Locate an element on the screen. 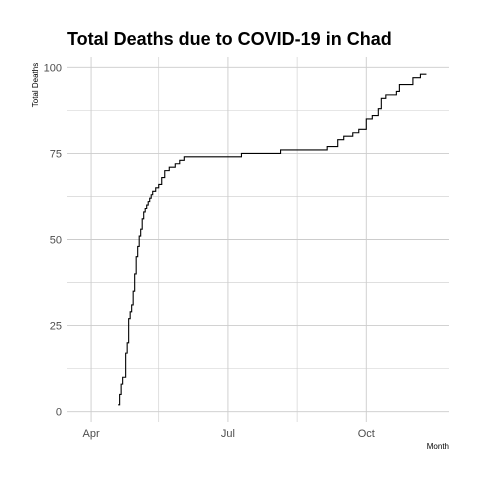 The width and height of the screenshot is (480, 480). y-axis-ticks: 0 25 50 75 100 is located at coordinates (53, 240).